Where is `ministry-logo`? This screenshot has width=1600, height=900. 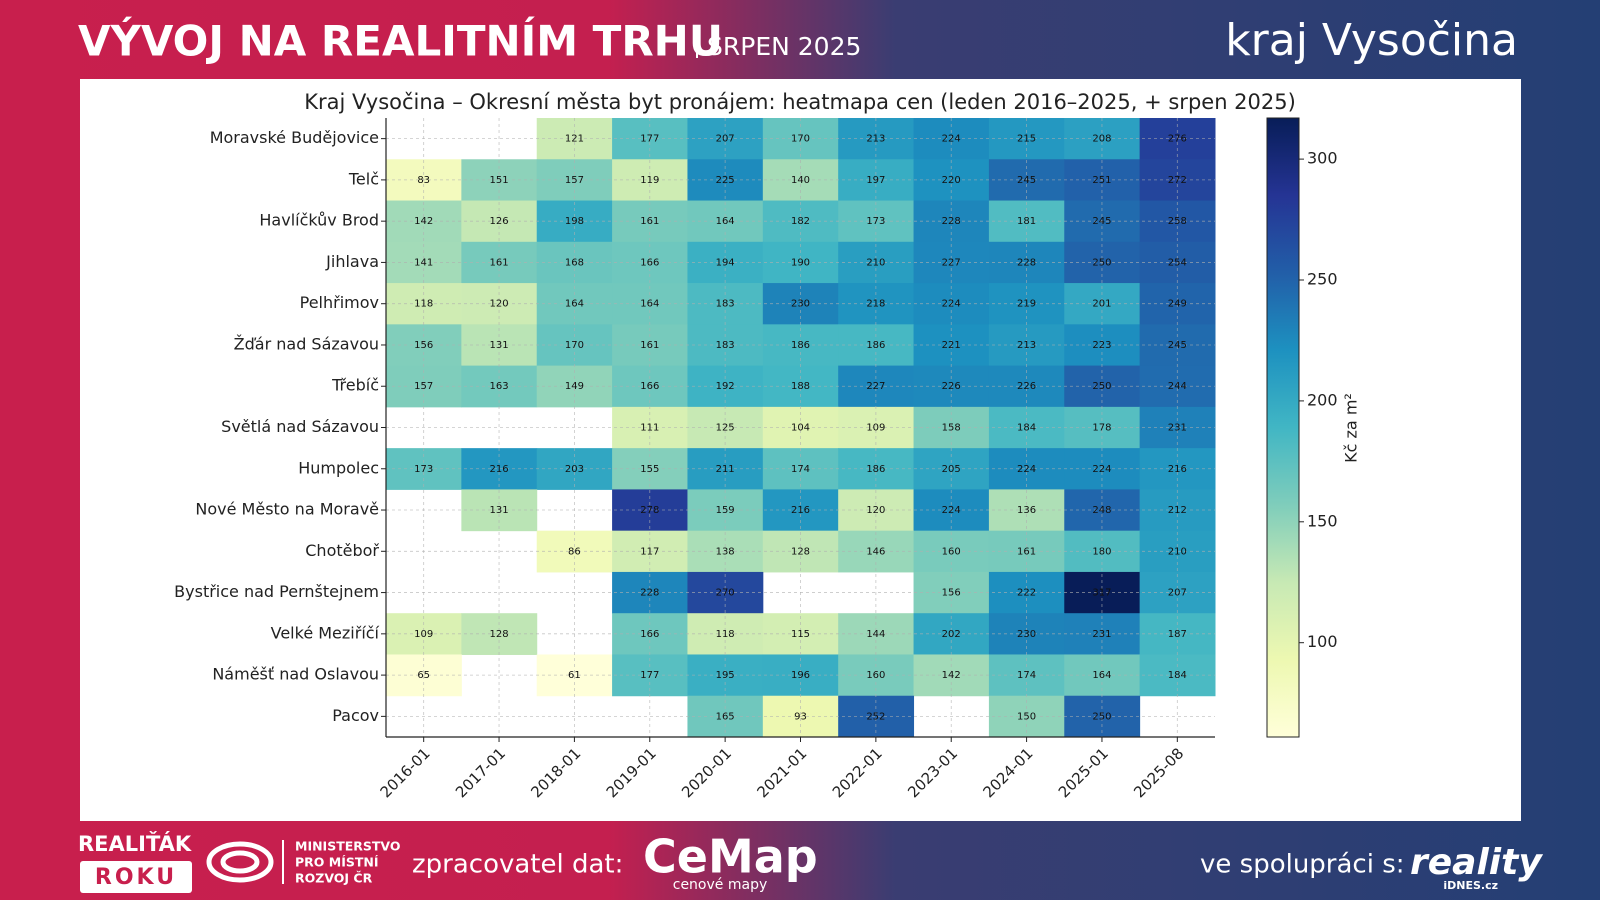
ministry-logo is located at coordinates (240, 862).